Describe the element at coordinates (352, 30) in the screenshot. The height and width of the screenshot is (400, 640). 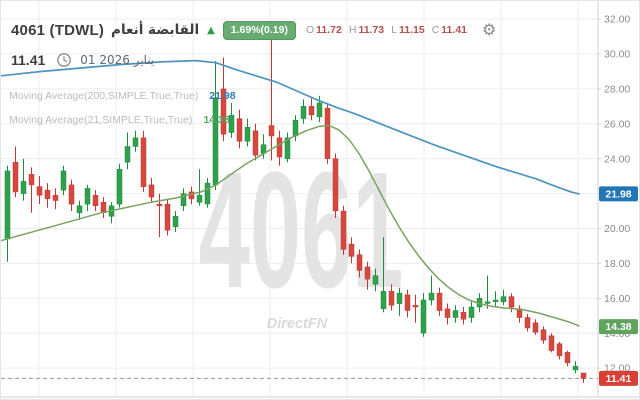
I see `high-label: H` at that location.